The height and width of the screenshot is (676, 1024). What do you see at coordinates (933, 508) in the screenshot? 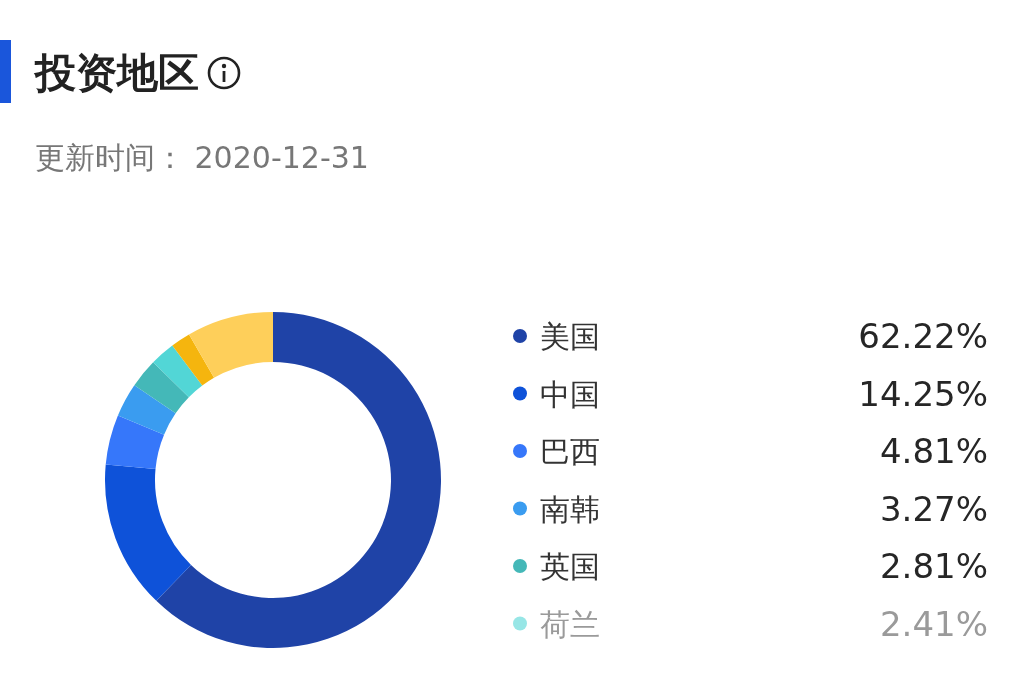
I see `data-label: 3.27%` at bounding box center [933, 508].